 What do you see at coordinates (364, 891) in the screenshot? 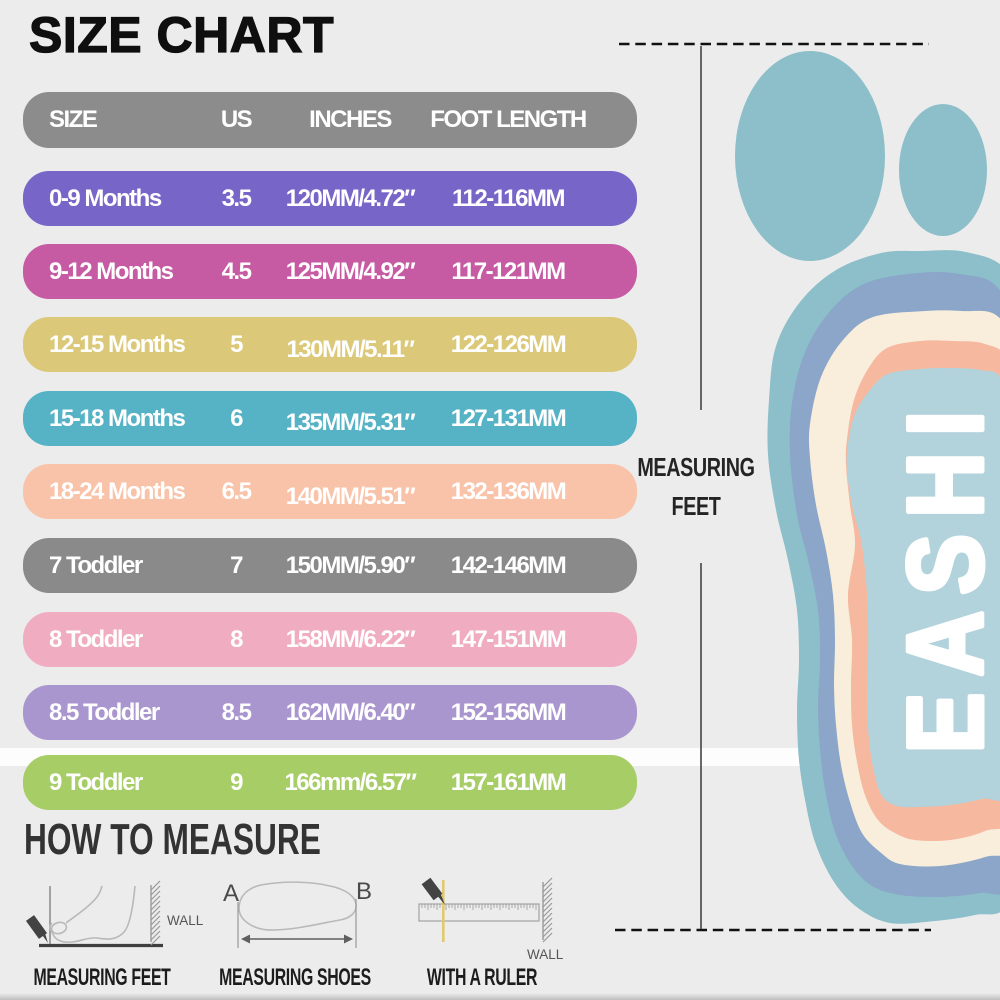
I see `svg-text: B` at bounding box center [364, 891].